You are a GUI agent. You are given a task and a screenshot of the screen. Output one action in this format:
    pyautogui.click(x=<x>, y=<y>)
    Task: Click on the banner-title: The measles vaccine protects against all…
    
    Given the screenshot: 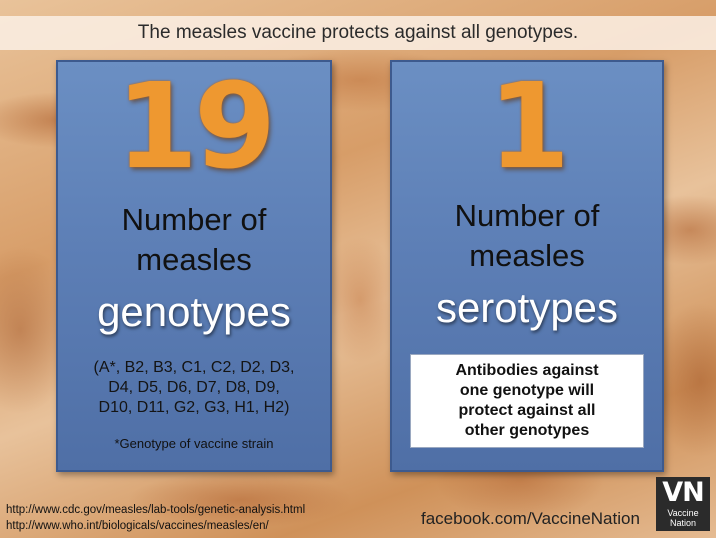 What is the action you would take?
    pyautogui.click(x=358, y=32)
    